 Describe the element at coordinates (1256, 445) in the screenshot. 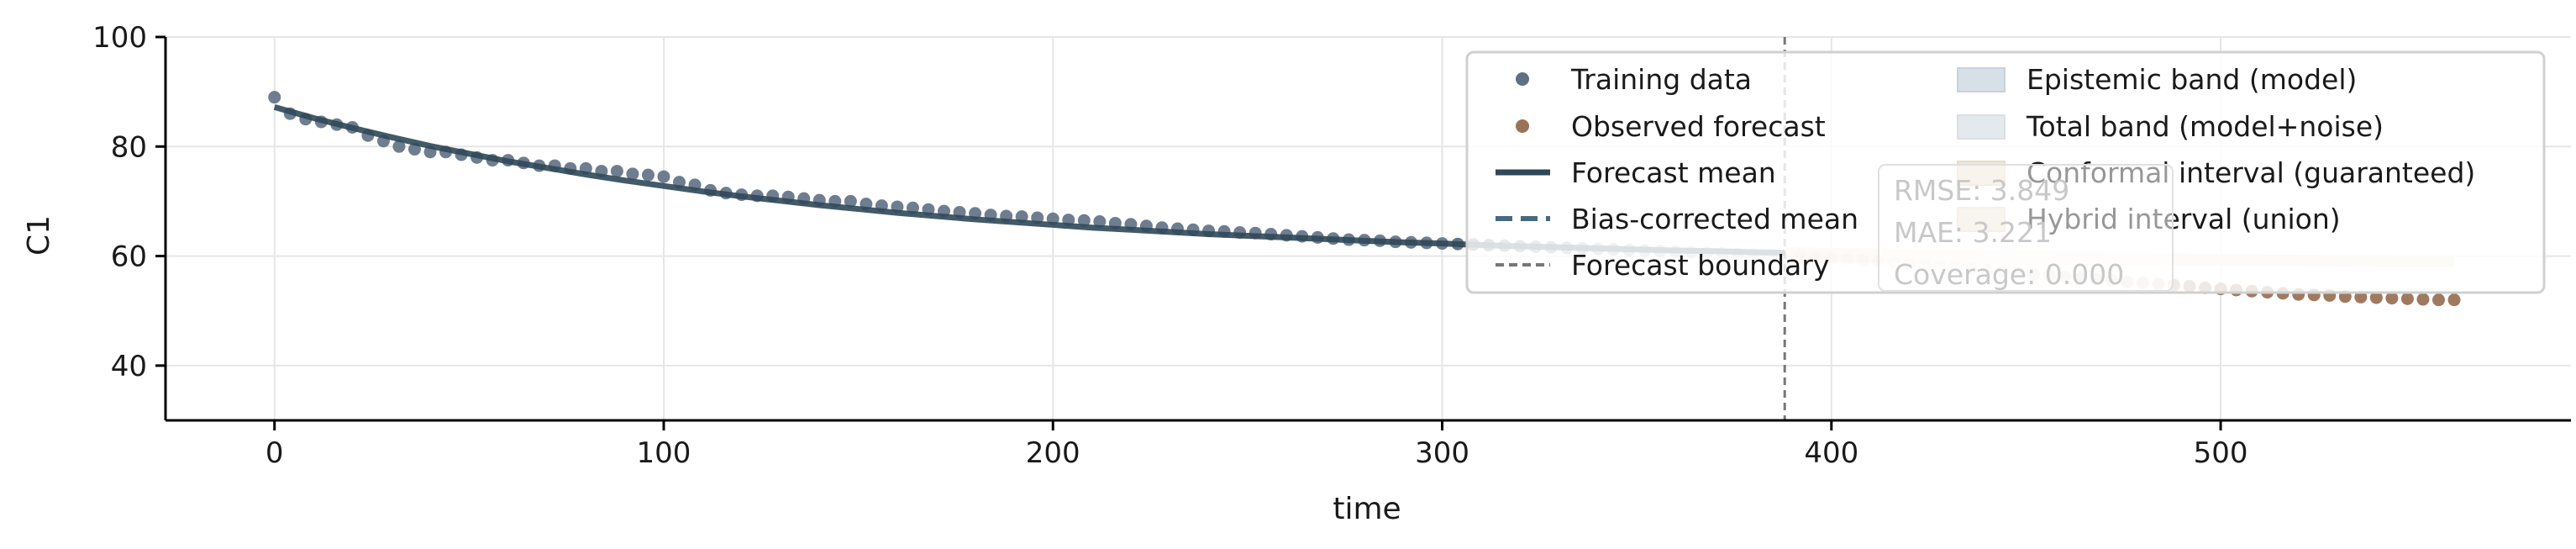

I see `x-ticks: 0 100 200 300 400 500` at that location.